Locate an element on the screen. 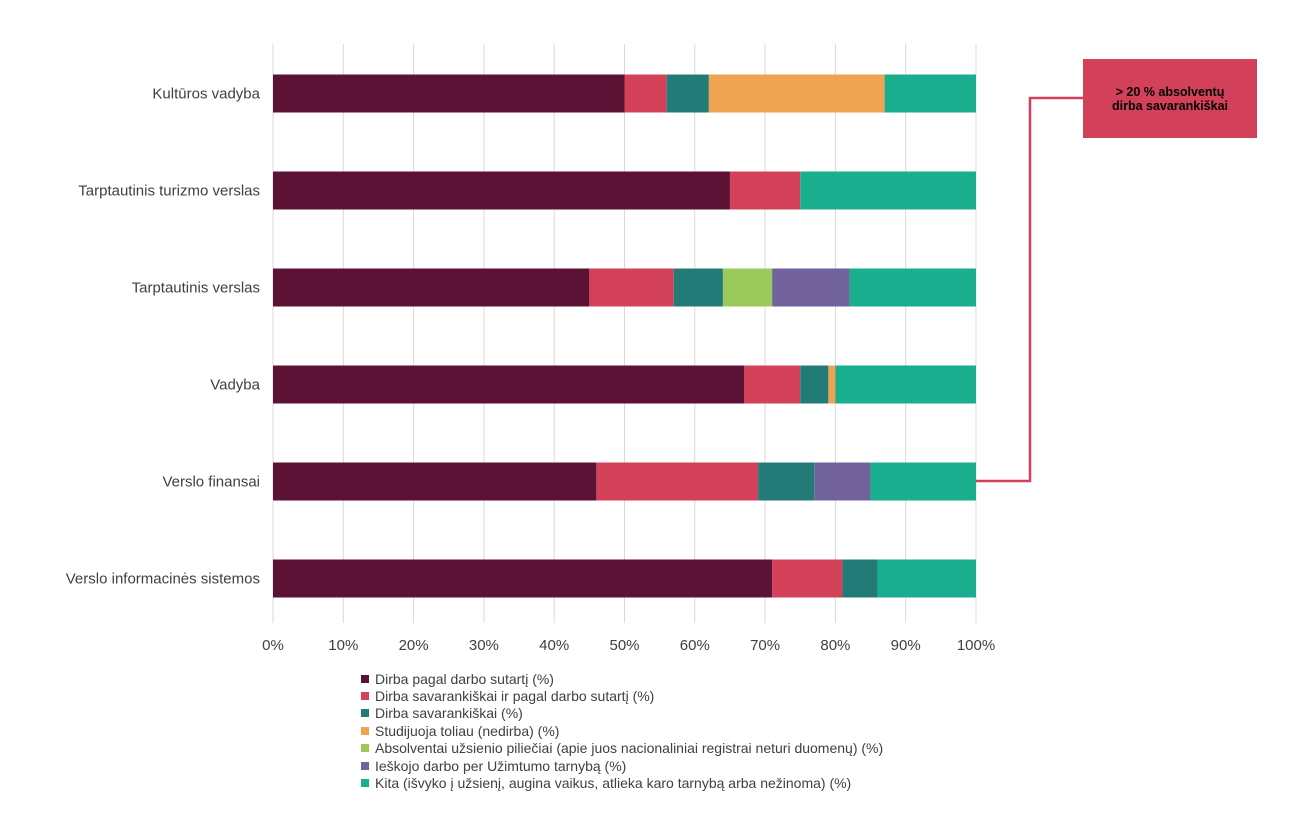  legend-label: Dirba savarankiškai (%) is located at coordinates (449, 713).